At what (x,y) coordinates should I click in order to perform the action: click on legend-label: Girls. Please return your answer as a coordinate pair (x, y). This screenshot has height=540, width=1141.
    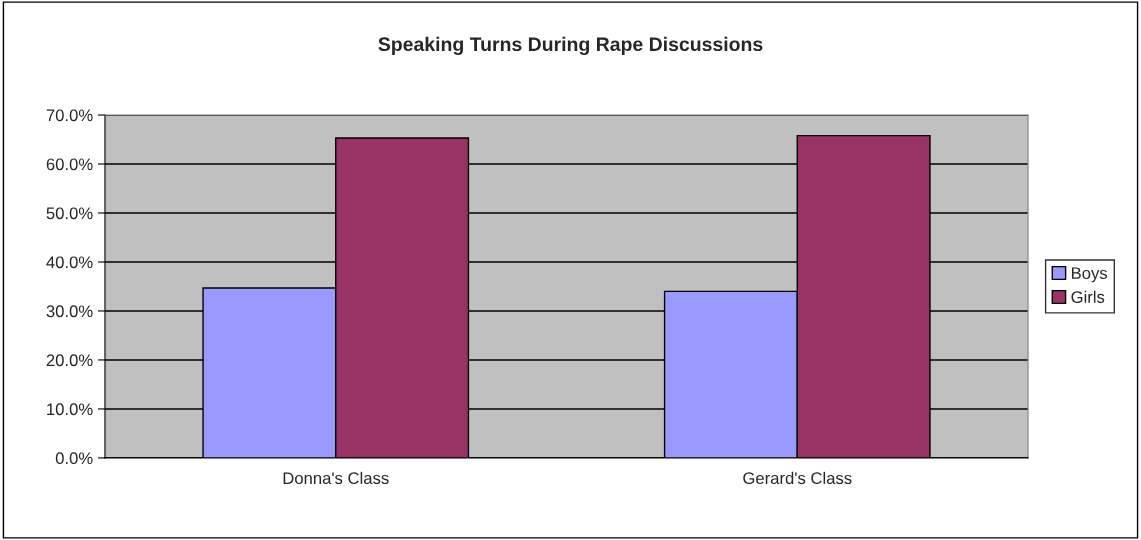
    Looking at the image, I should click on (1088, 296).